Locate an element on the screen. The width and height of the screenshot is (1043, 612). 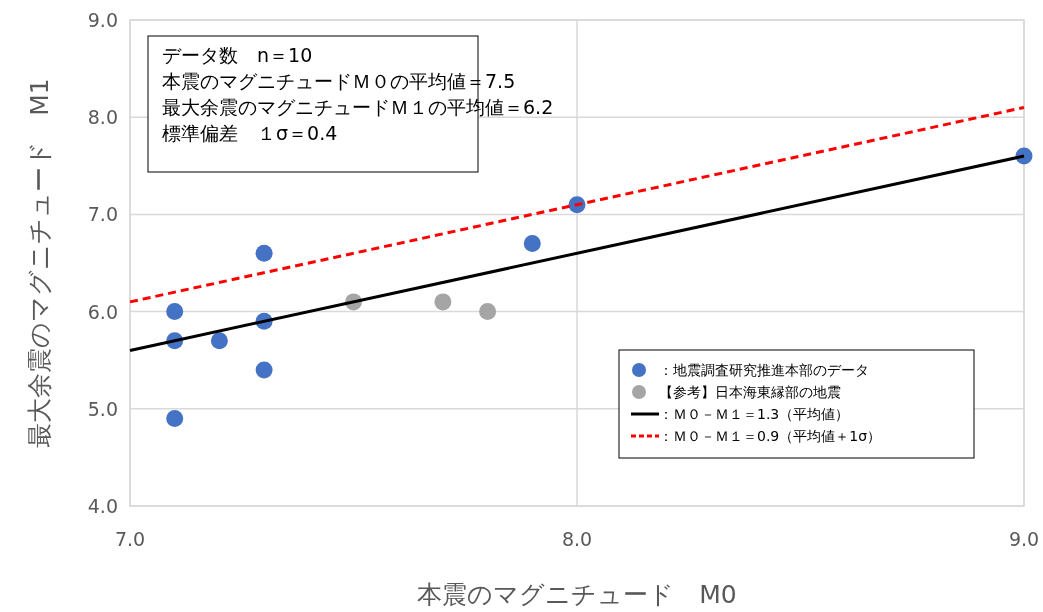
annotation: 本震のマグニチュードＭ０の平均値＝7.5 is located at coordinates (339, 81).